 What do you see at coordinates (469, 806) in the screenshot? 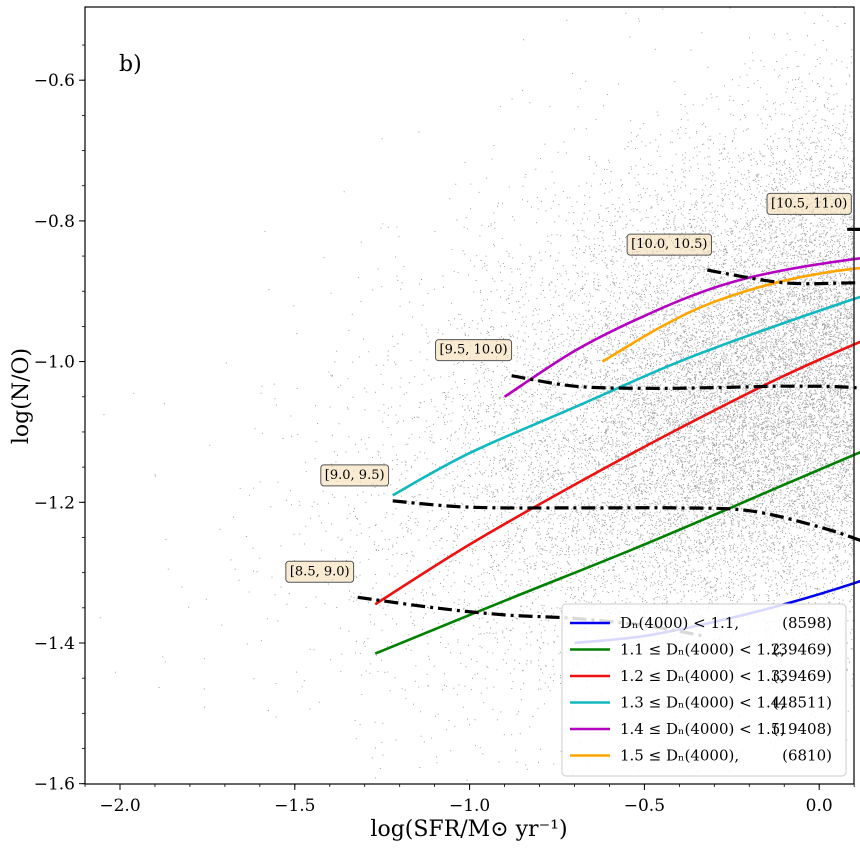
I see `x-tick-label-2: −1.0` at bounding box center [469, 806].